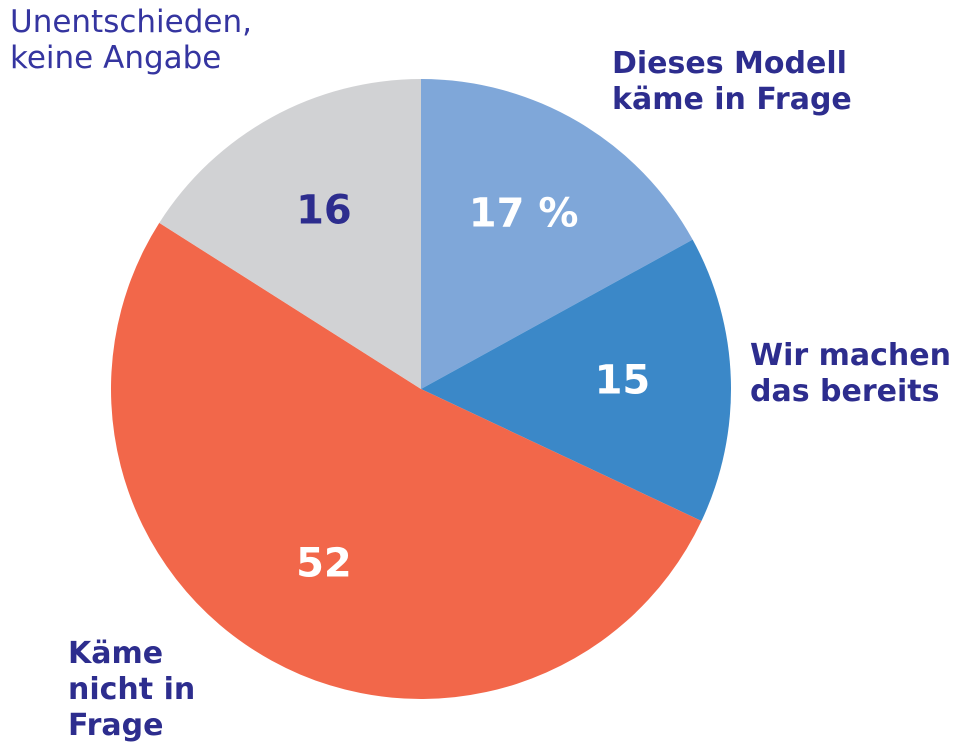  Describe the element at coordinates (623, 381) in the screenshot. I see `value-label: 15` at that location.